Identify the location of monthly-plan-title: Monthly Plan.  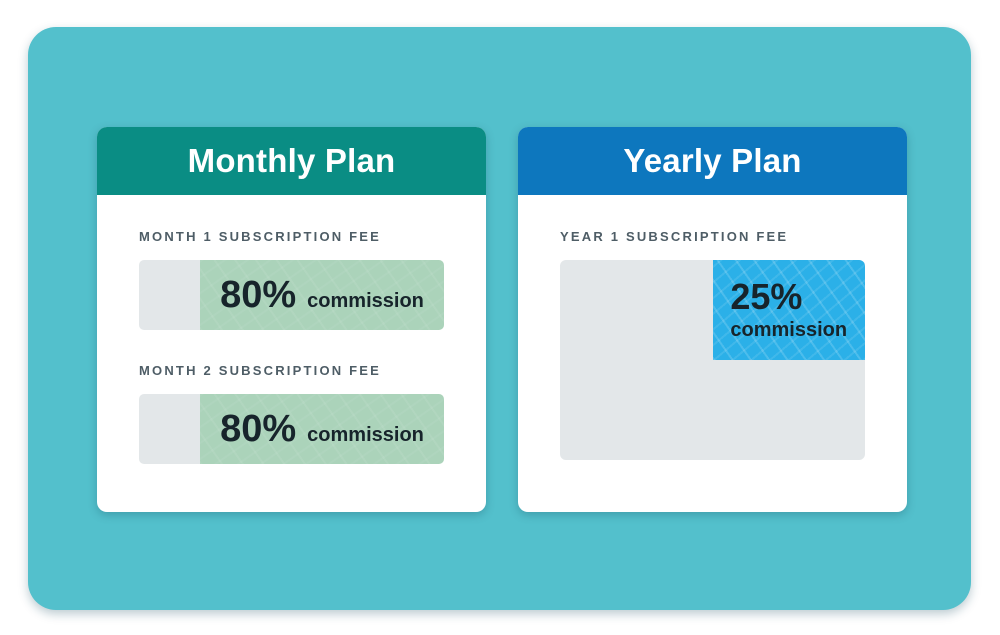
(291, 160).